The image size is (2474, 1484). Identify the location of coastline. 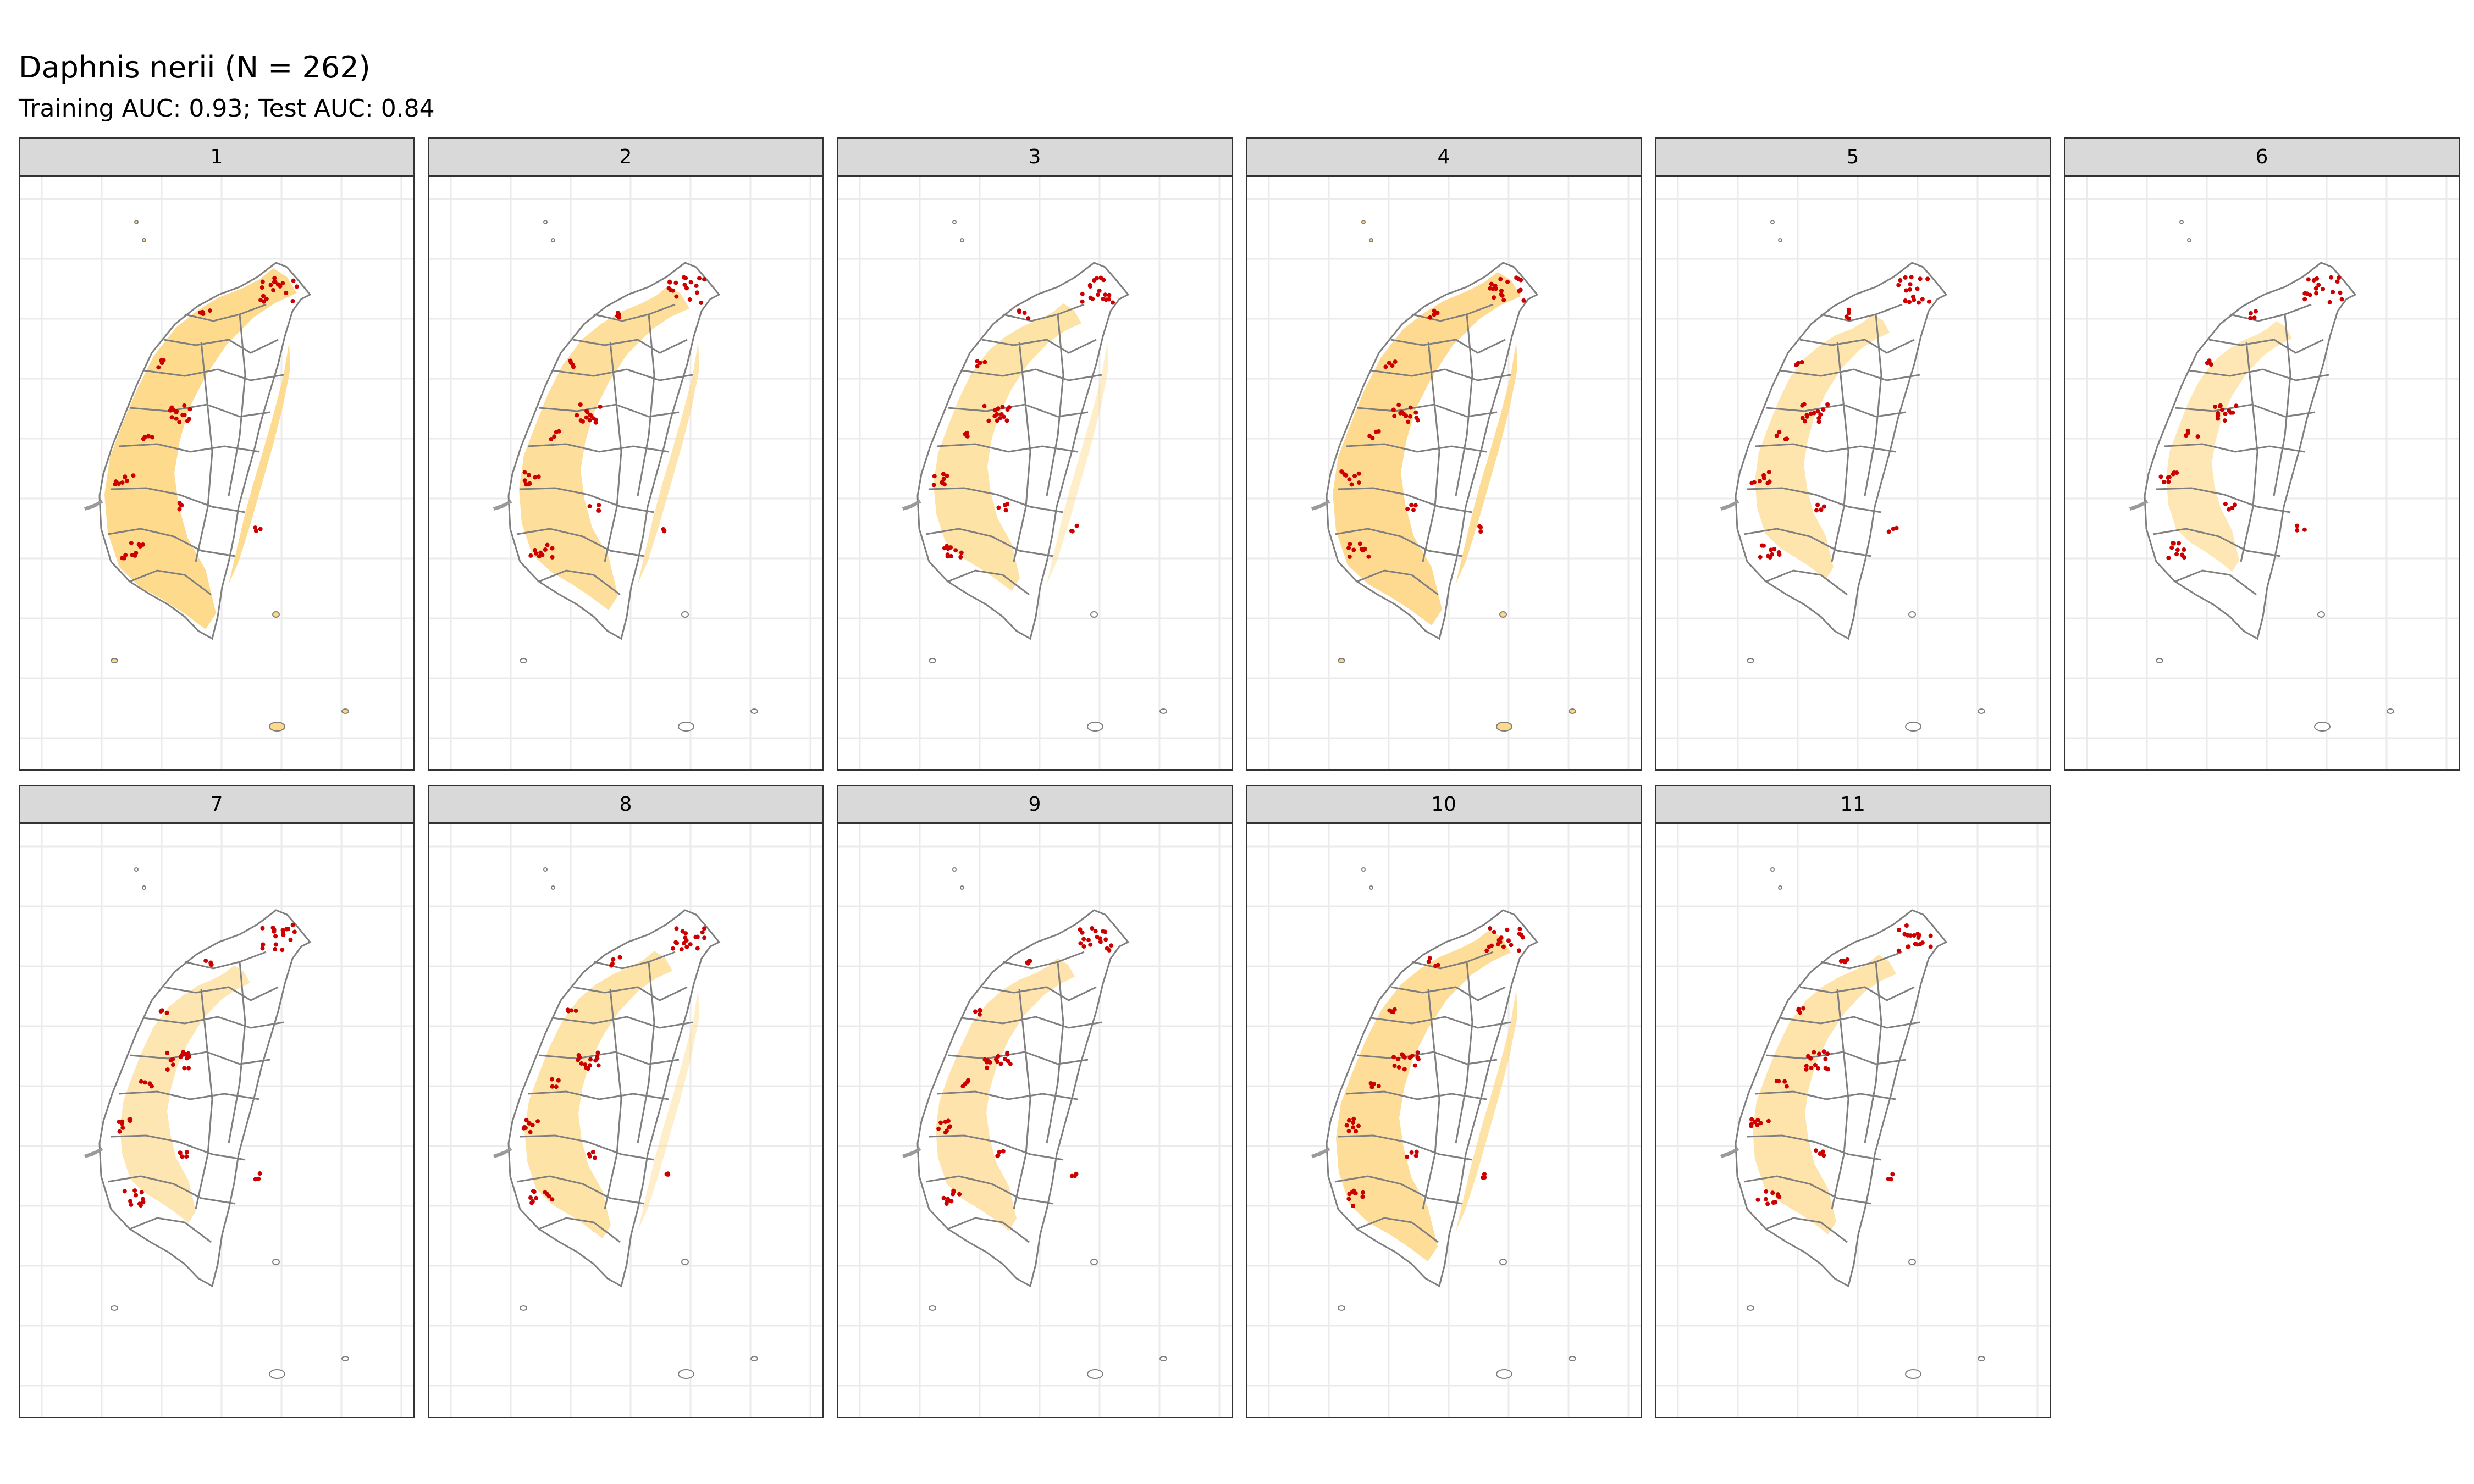
(205, 1098).